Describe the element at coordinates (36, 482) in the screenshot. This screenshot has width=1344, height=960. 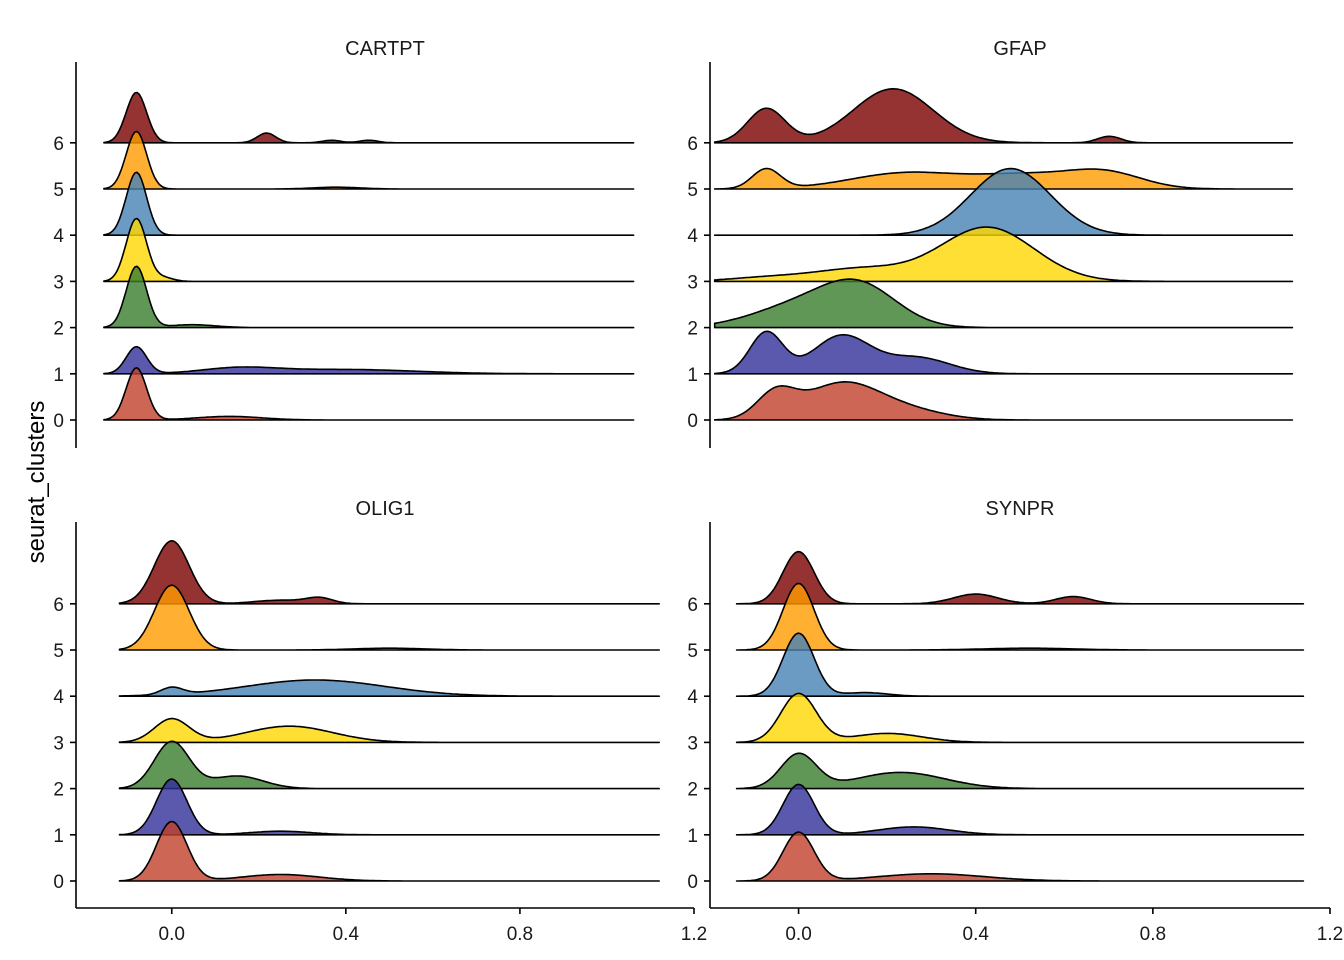
I see `y-axis-title: seurat_clusters` at that location.